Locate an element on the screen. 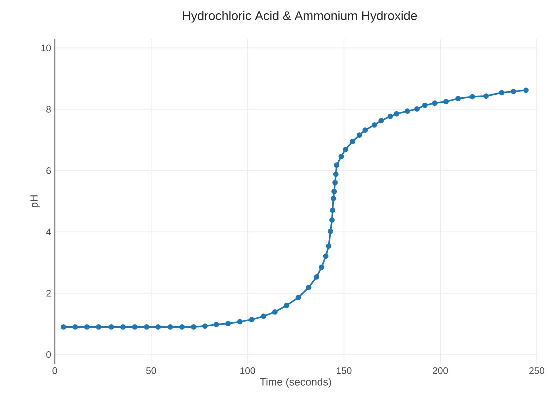  y-tick-label: 6 is located at coordinates (49, 170).